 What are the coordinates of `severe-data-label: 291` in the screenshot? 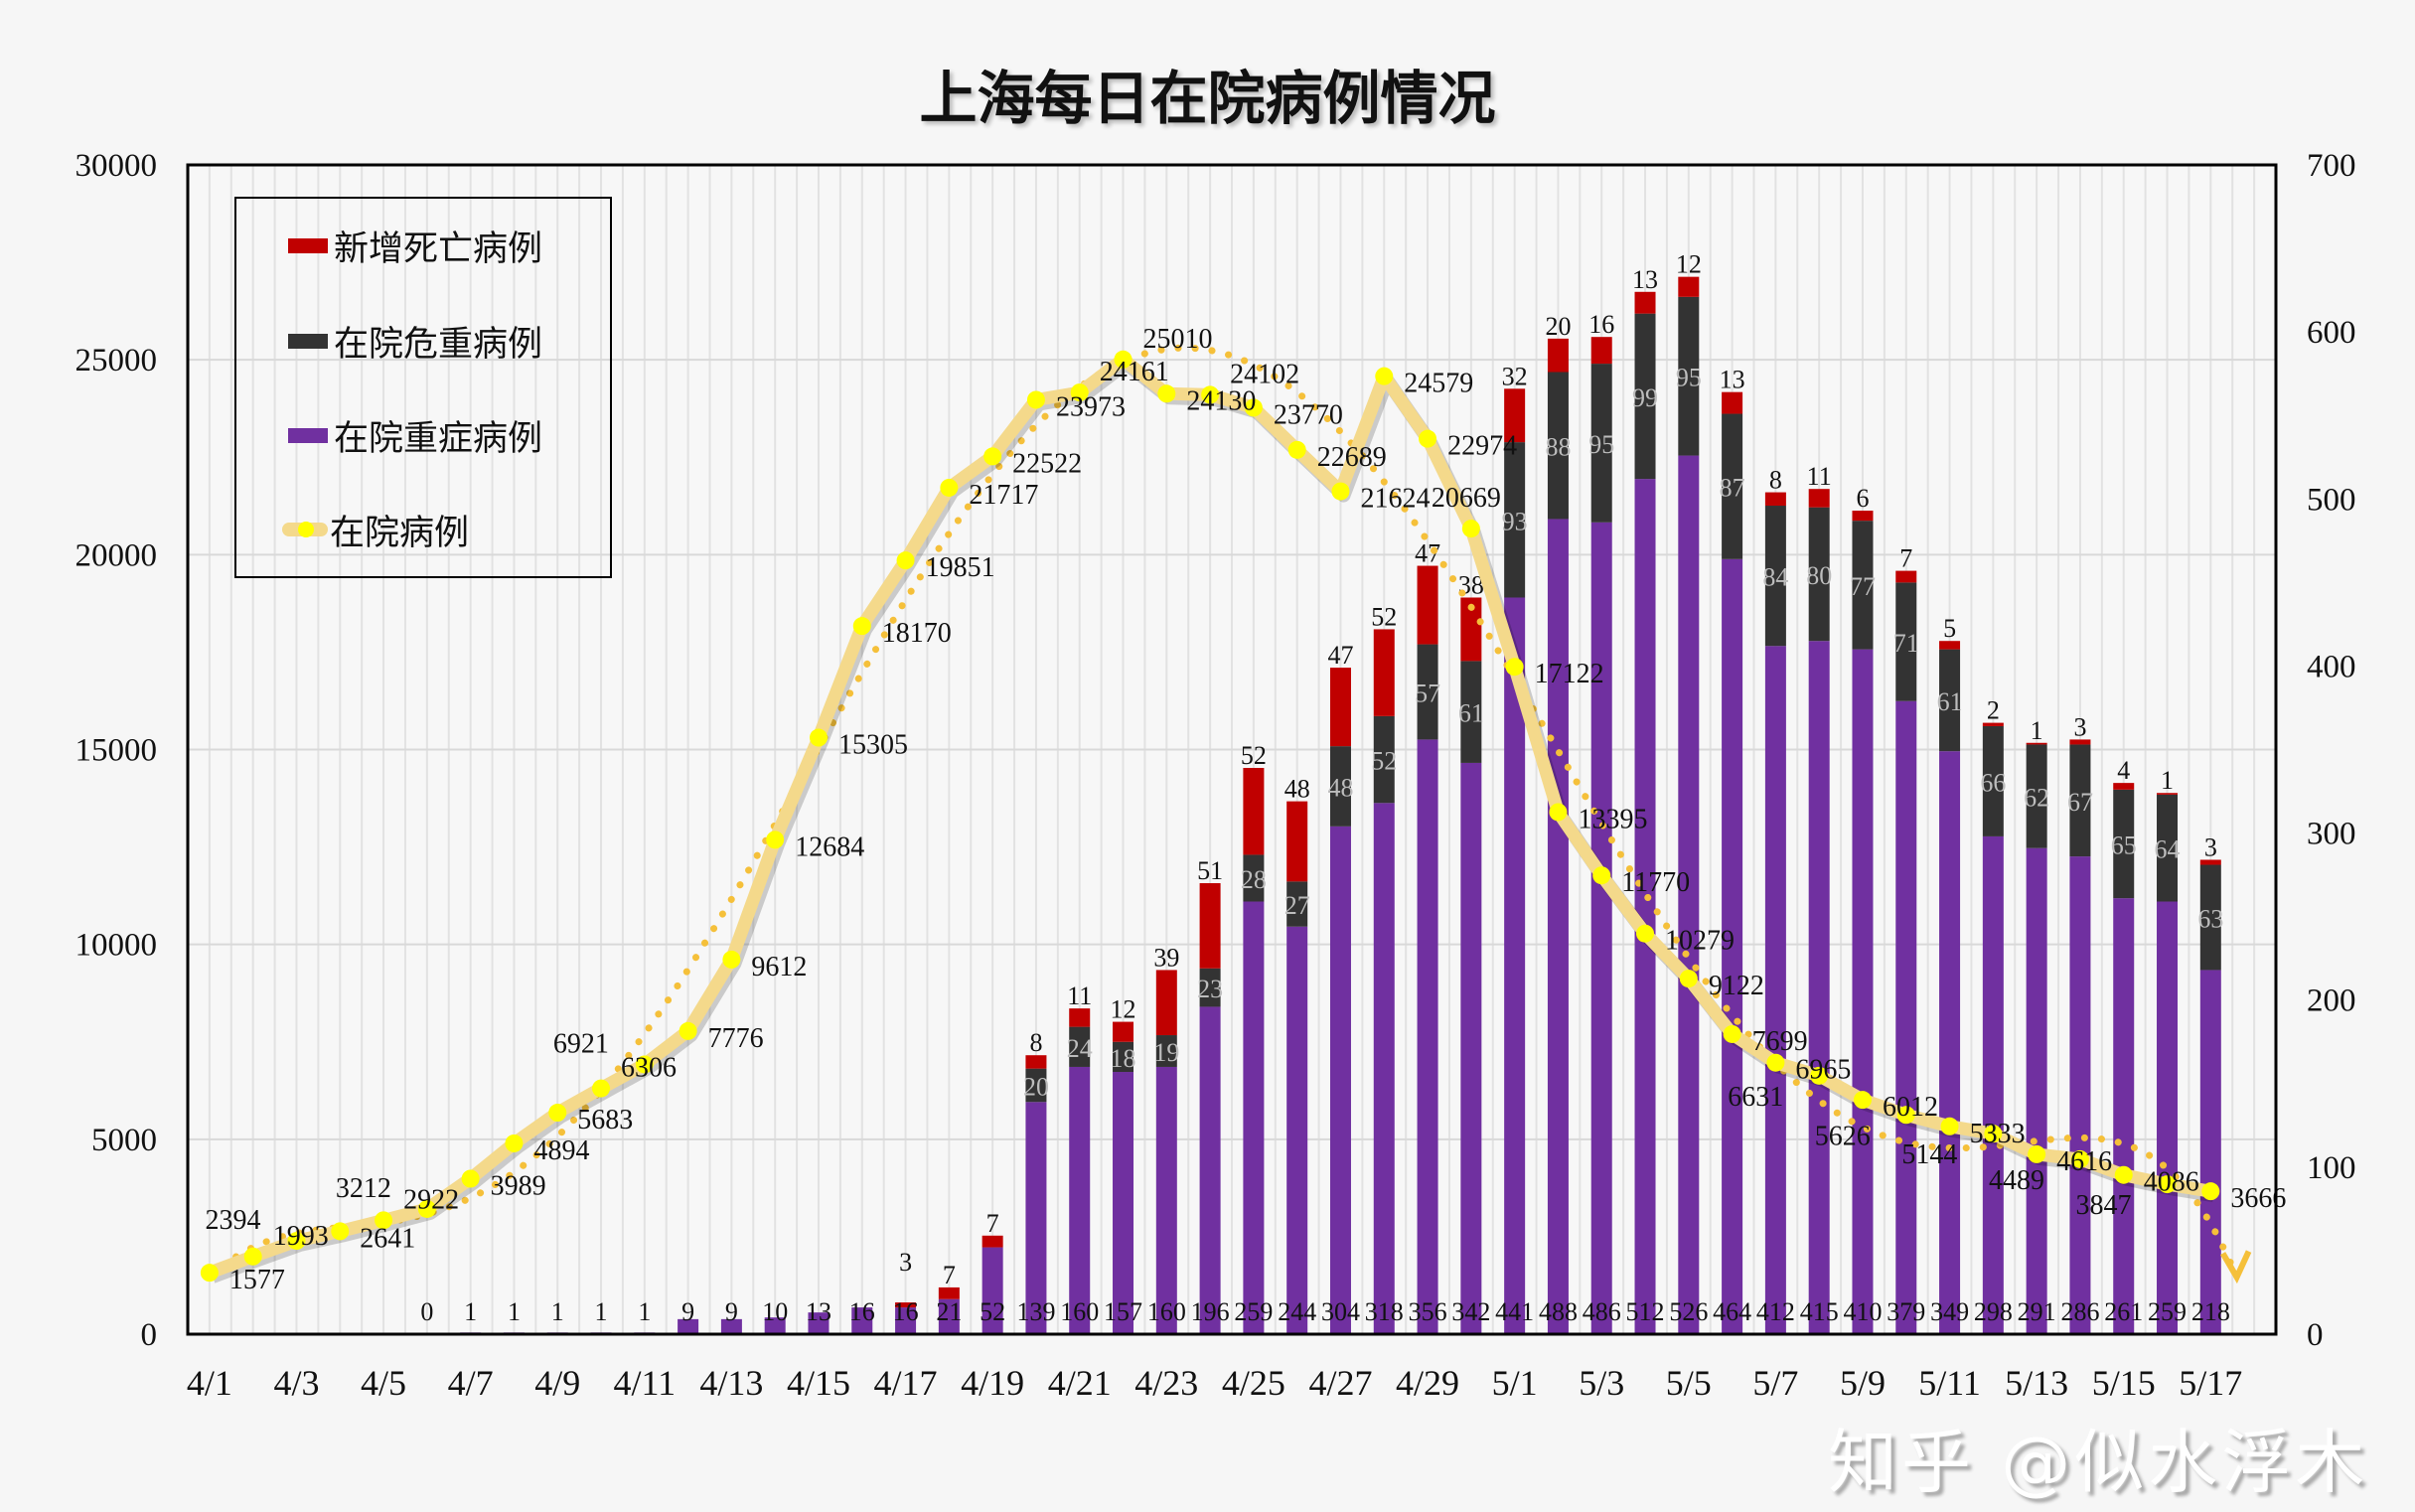 It's located at (2037, 1311).